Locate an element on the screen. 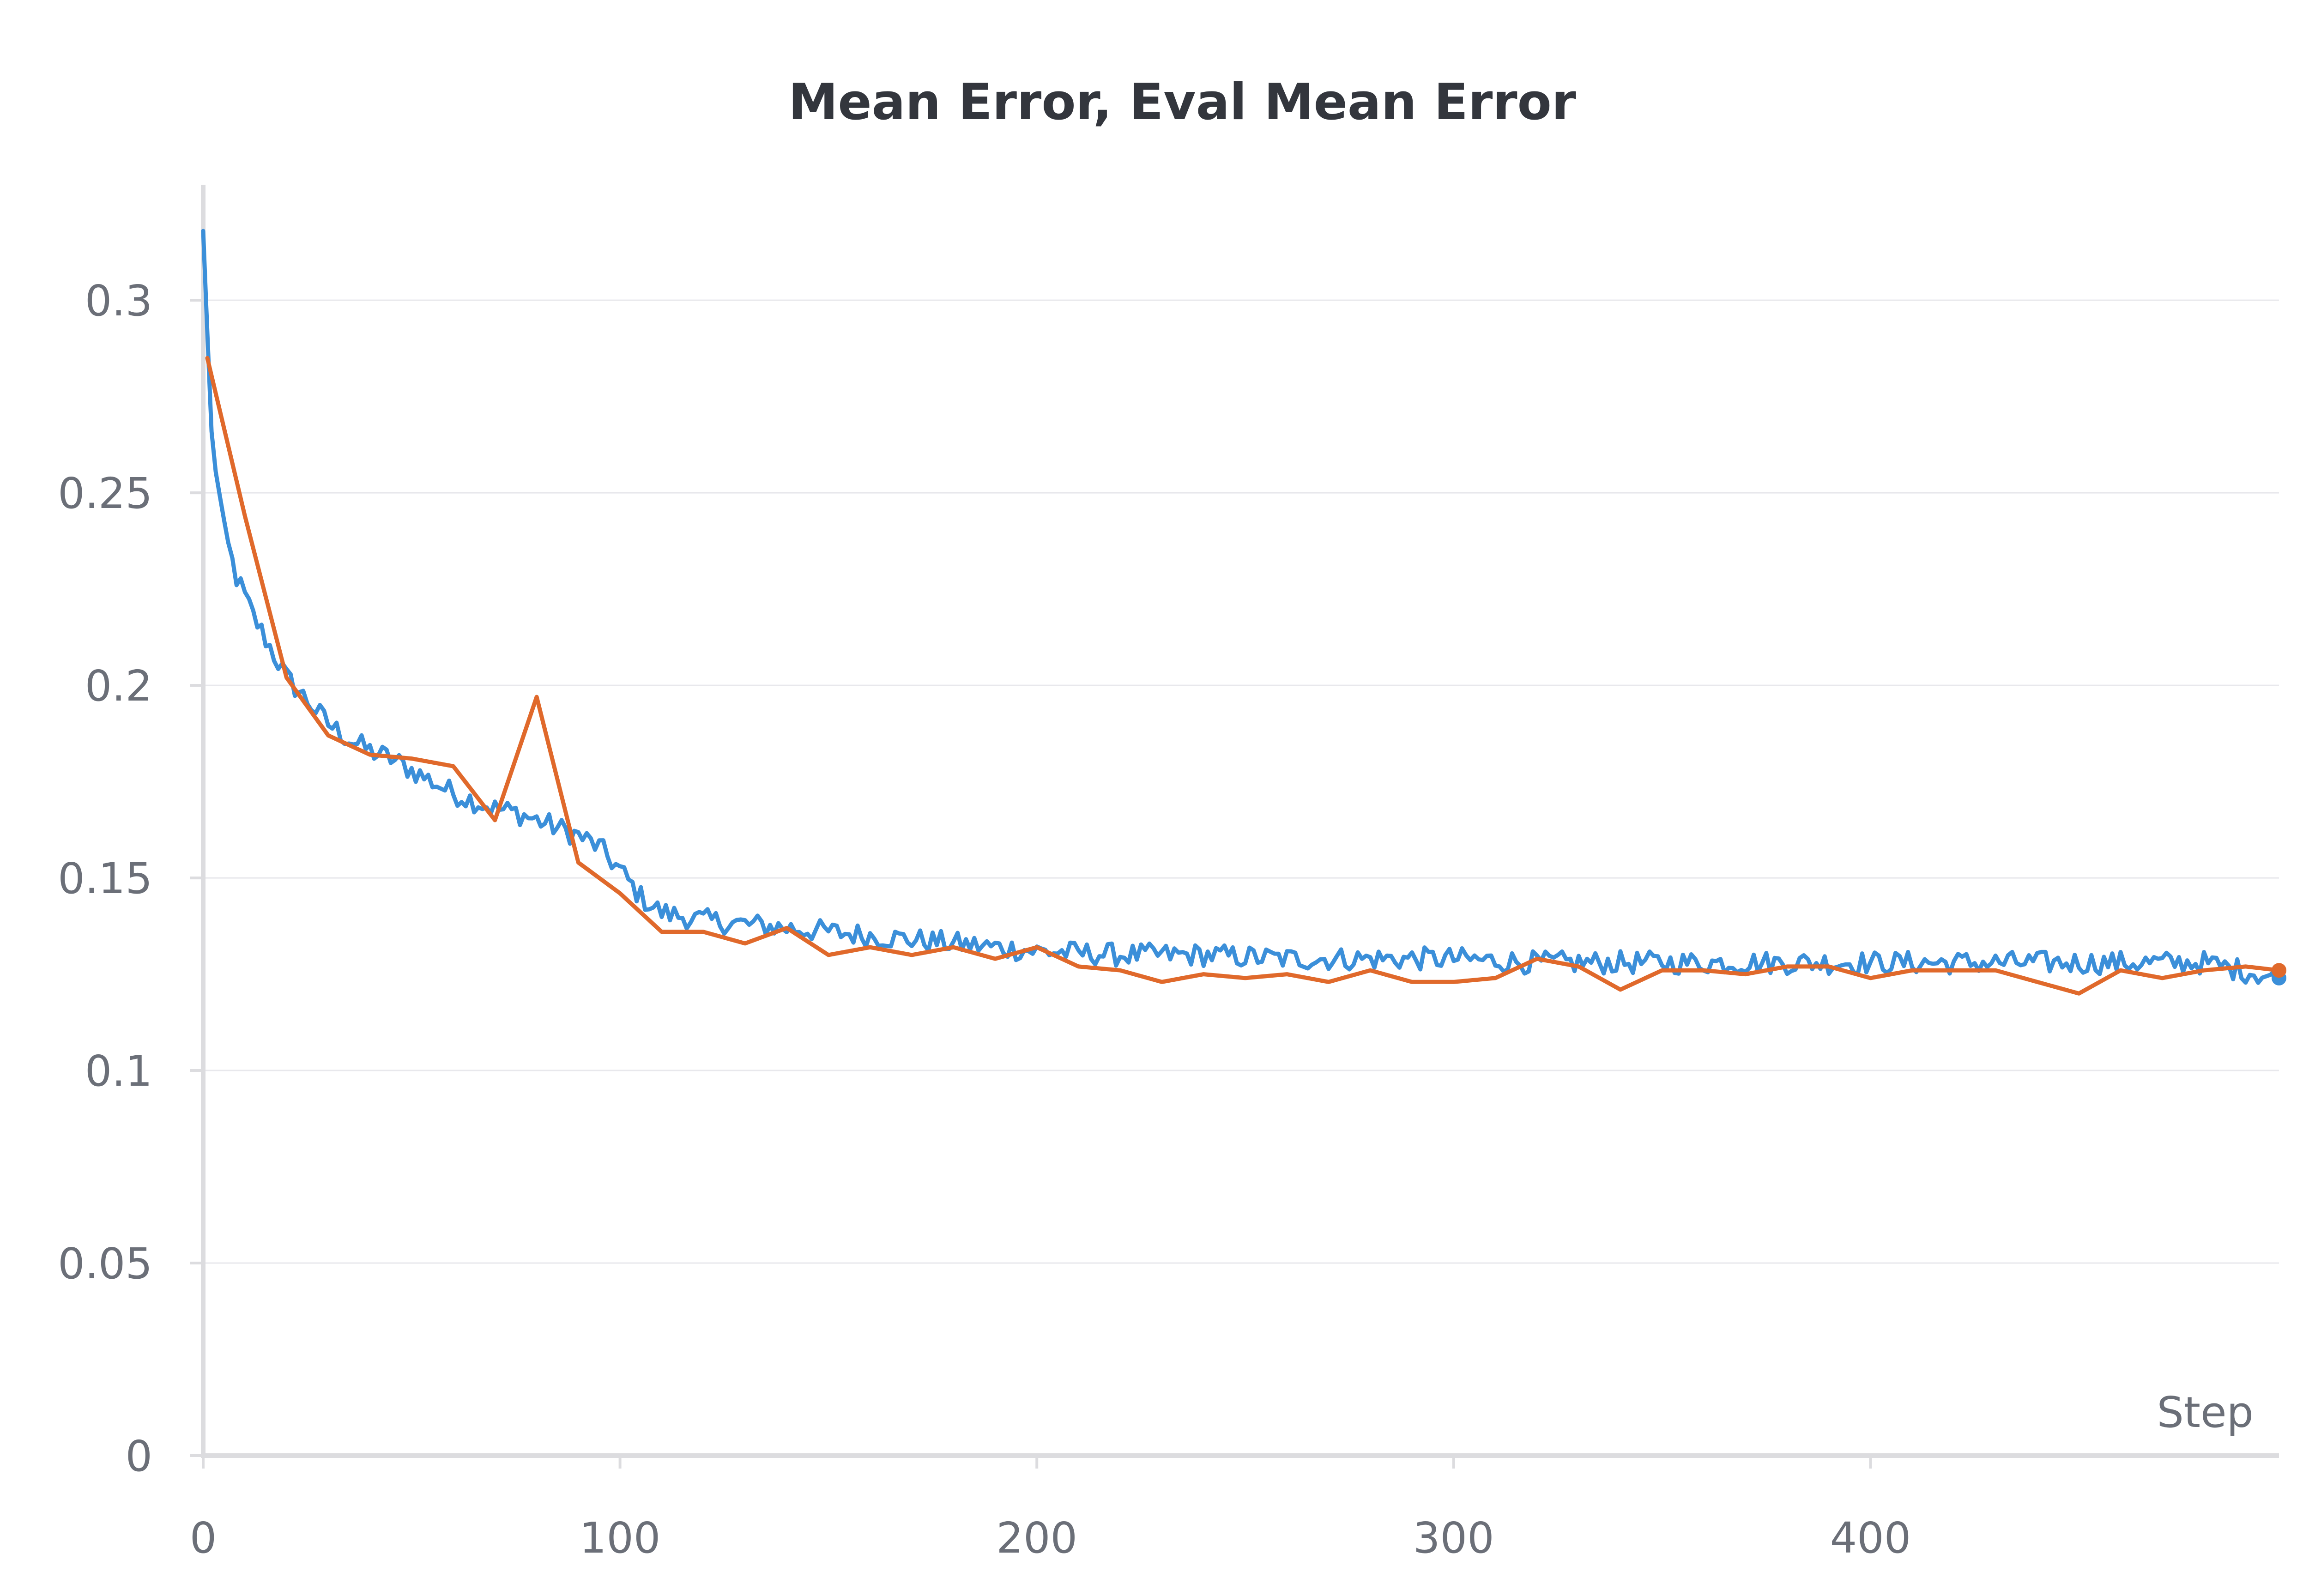 The image size is (2309, 1596). x-tick-label: 300 is located at coordinates (1453, 1538).